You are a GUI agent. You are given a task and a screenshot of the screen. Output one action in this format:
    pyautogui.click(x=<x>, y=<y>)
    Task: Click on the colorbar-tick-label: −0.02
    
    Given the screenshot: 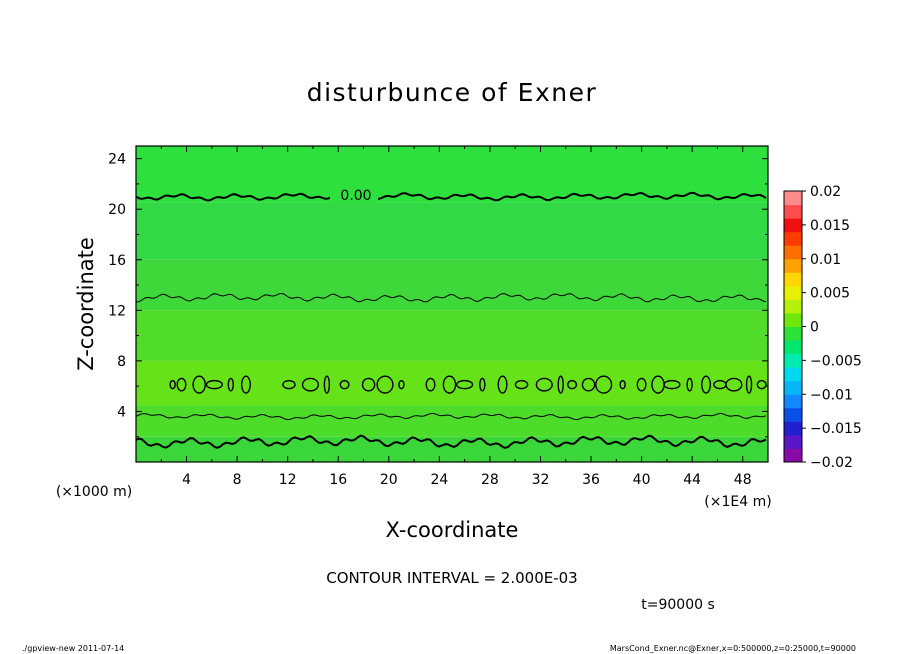 What is the action you would take?
    pyautogui.click(x=831, y=463)
    